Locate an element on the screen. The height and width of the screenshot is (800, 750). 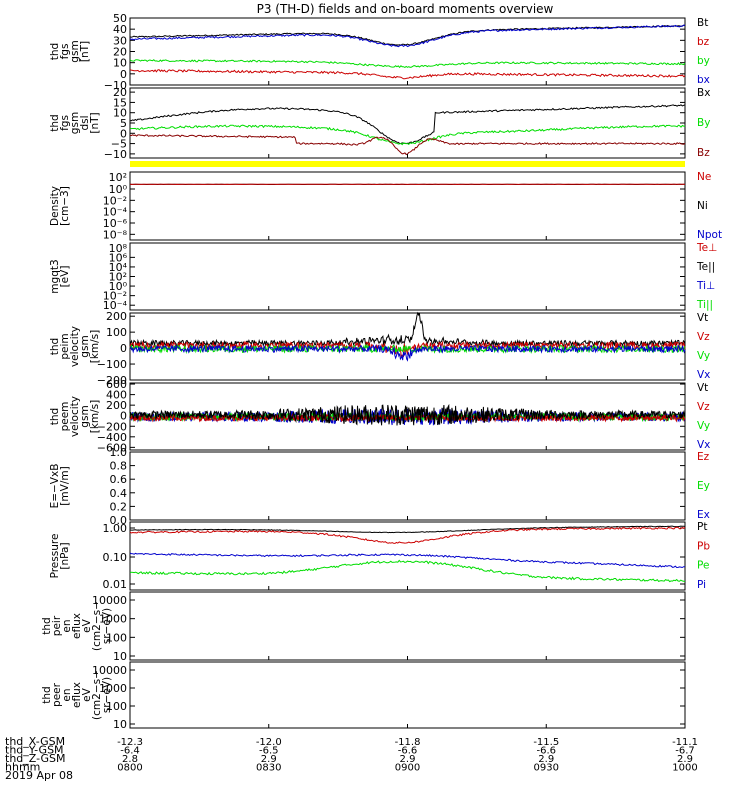
y-tick-label: 1000 is located at coordinates (113, 688).